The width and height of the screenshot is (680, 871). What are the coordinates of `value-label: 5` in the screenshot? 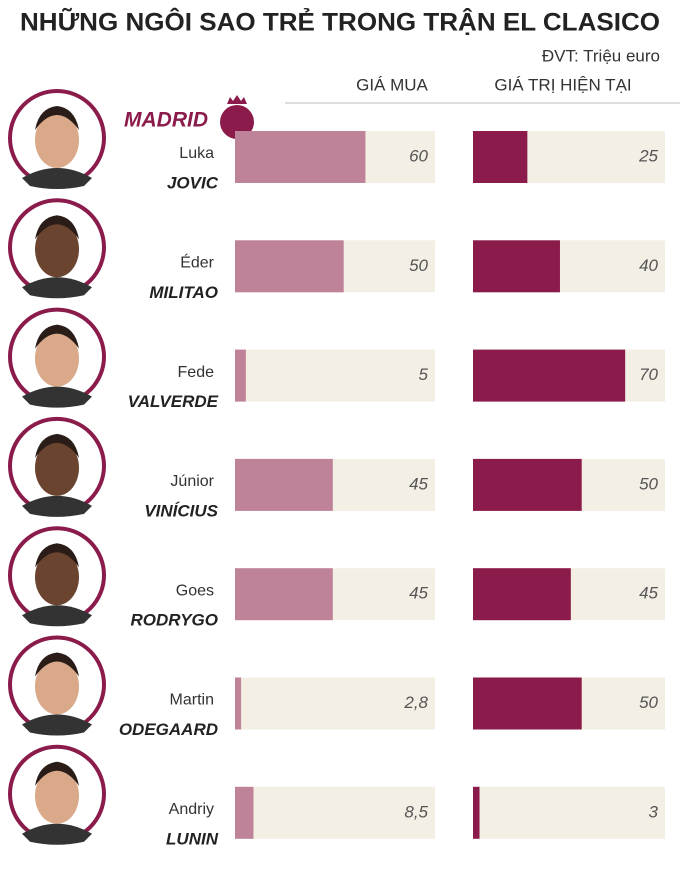 It's located at (424, 374).